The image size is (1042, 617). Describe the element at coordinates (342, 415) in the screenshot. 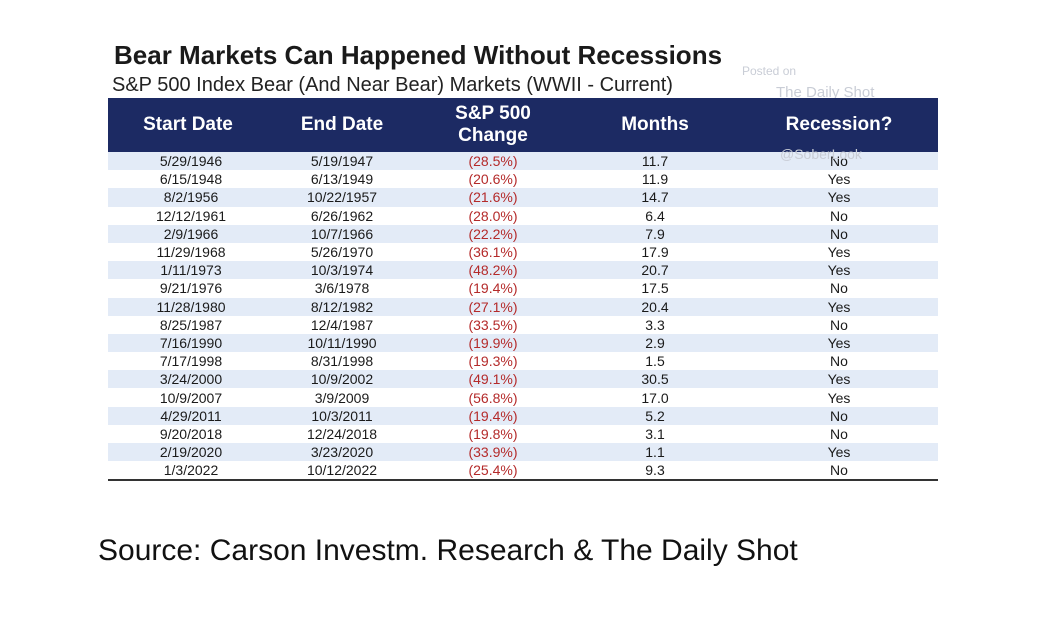

I see `cell-end-date: 10/3/2011` at that location.